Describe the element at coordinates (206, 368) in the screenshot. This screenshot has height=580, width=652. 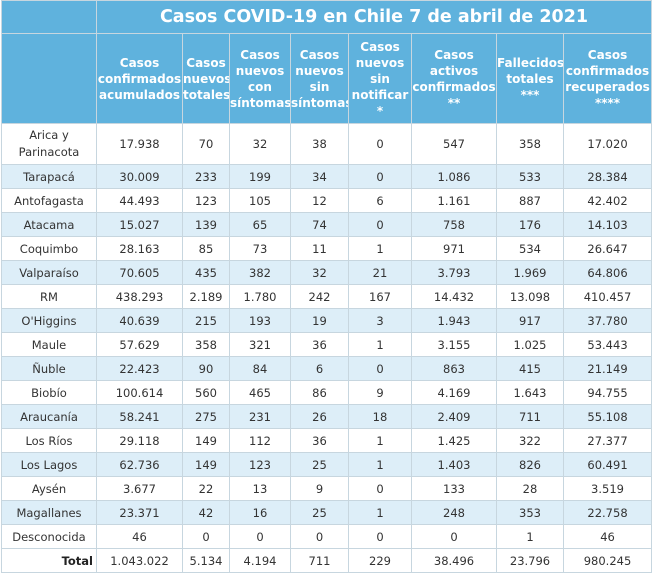
I see `value-cell: 90` at that location.